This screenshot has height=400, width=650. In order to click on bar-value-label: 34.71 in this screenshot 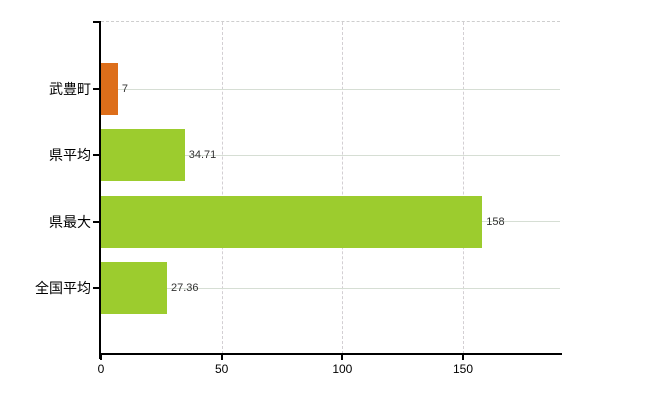, I will do `click(202, 155)`.